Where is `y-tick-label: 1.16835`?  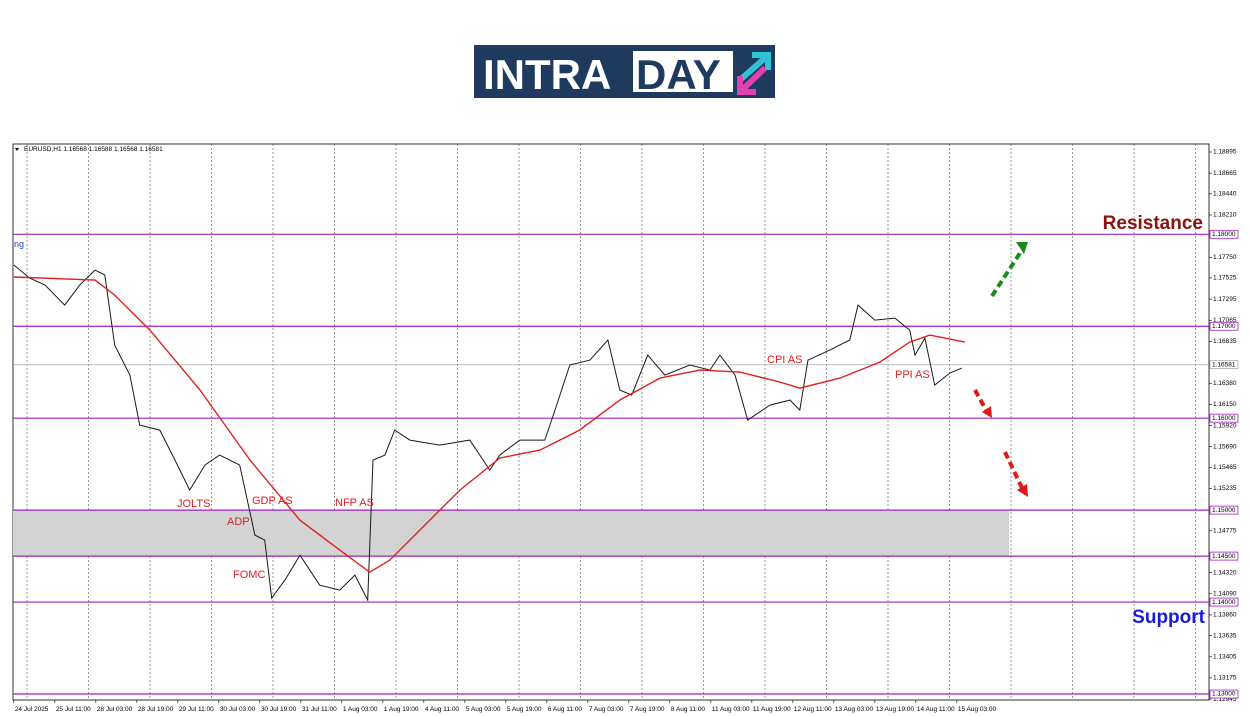
y-tick-label: 1.16835 is located at coordinates (1225, 341).